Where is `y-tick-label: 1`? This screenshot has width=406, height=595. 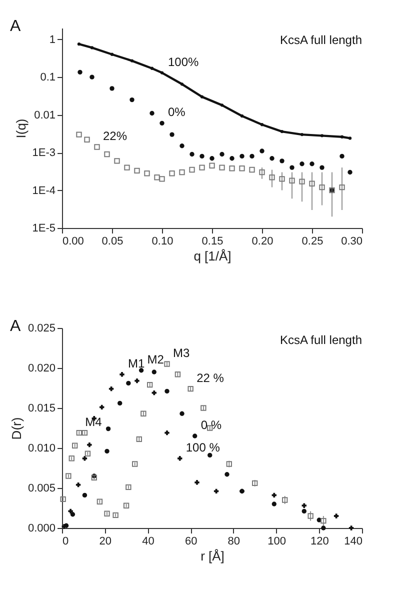 y-tick-label: 1 is located at coordinates (52, 40).